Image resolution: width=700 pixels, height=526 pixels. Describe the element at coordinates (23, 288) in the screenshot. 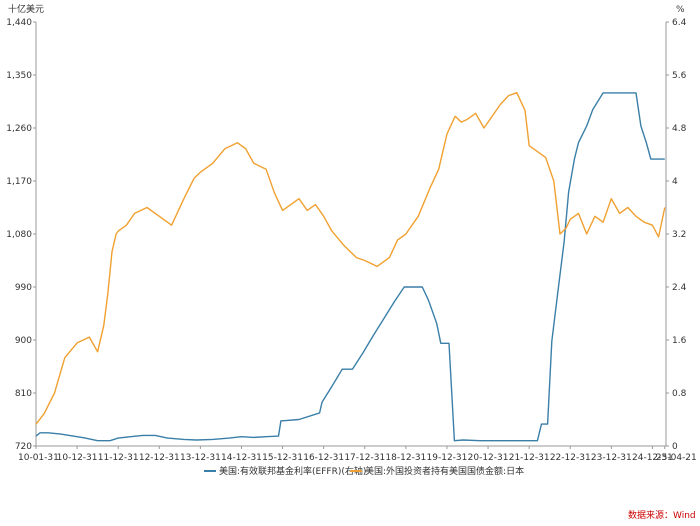

I see `left-tick-label: 990` at that location.